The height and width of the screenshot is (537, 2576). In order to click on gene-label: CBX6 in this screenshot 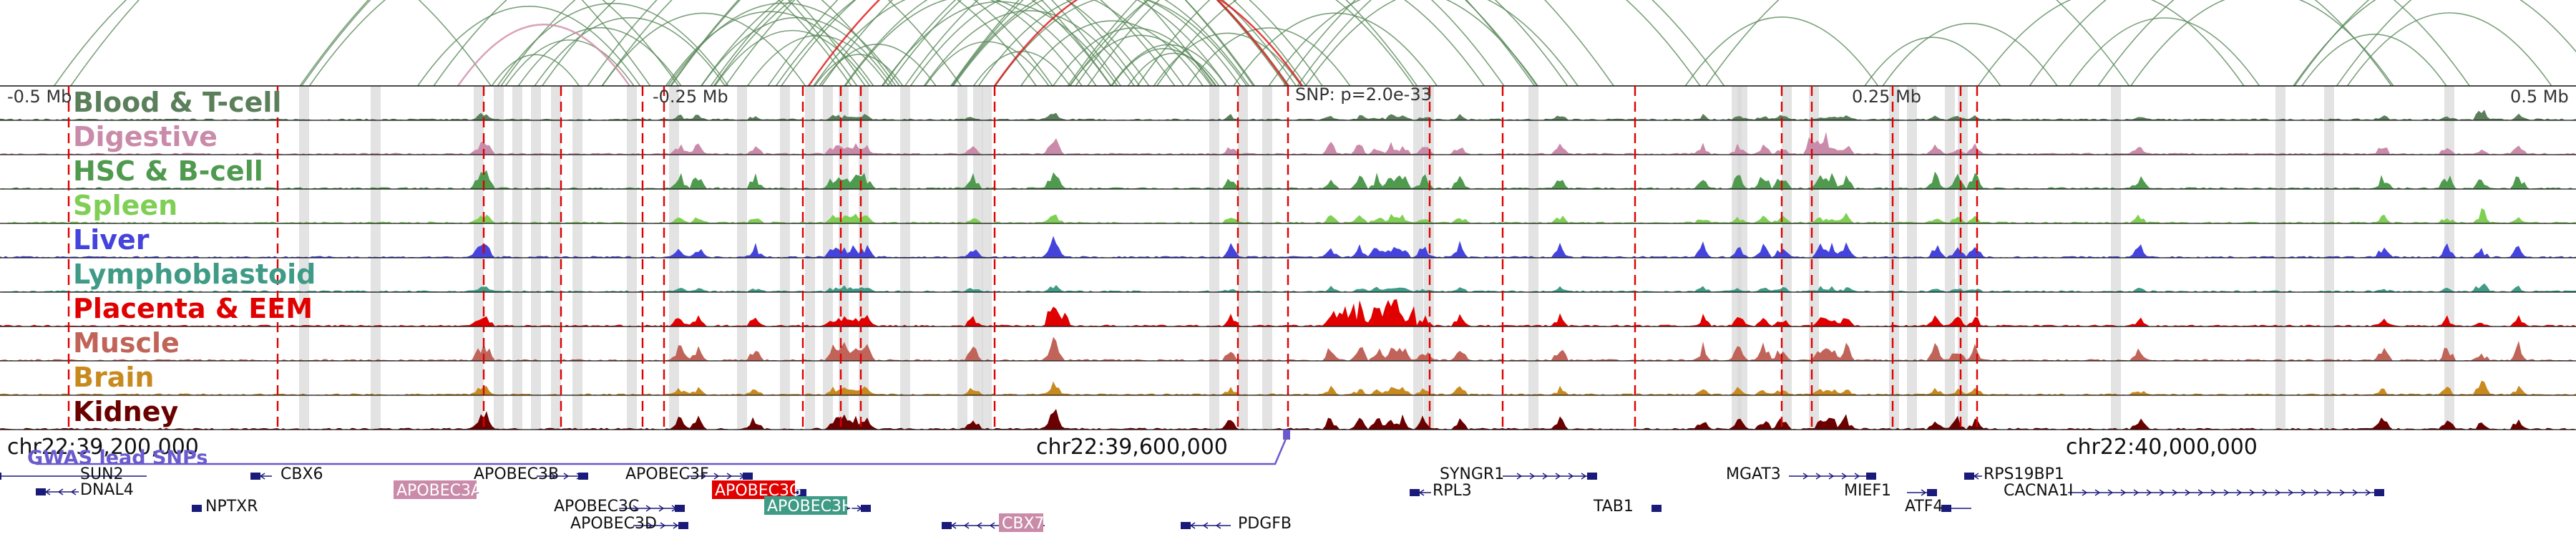, I will do `click(301, 474)`.